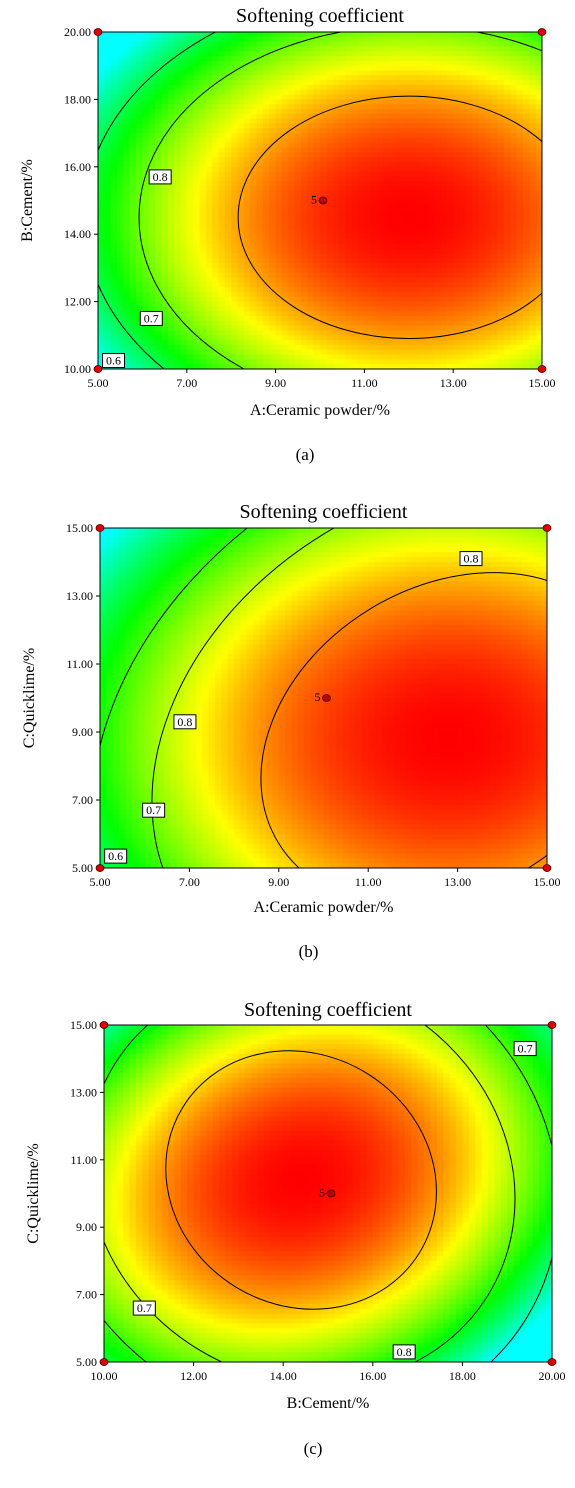  What do you see at coordinates (79, 664) in the screenshot?
I see `y-tick-label: 11.00` at bounding box center [79, 664].